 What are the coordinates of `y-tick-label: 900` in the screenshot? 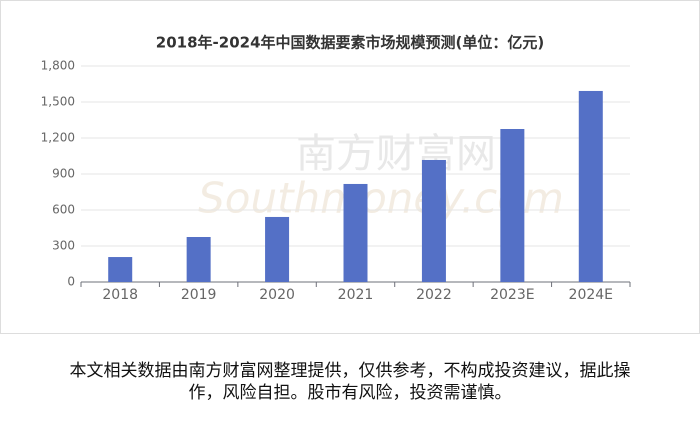 It's located at (63, 174).